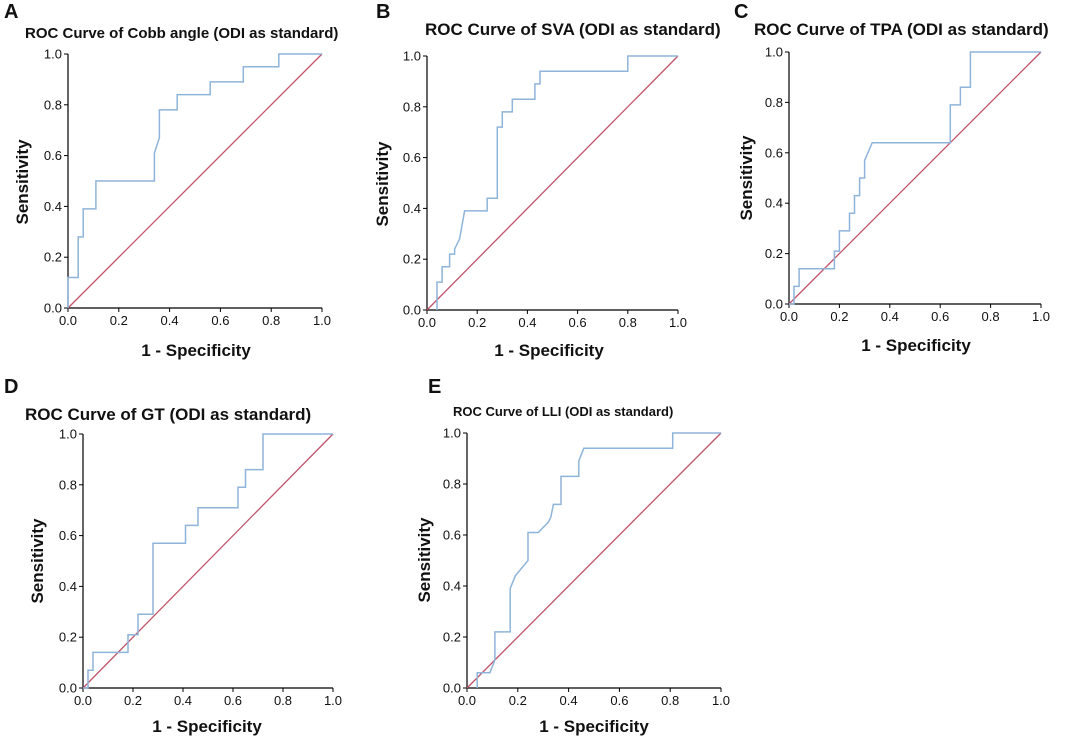  I want to click on y-tick-label-a: 0.6, so click(53, 155).